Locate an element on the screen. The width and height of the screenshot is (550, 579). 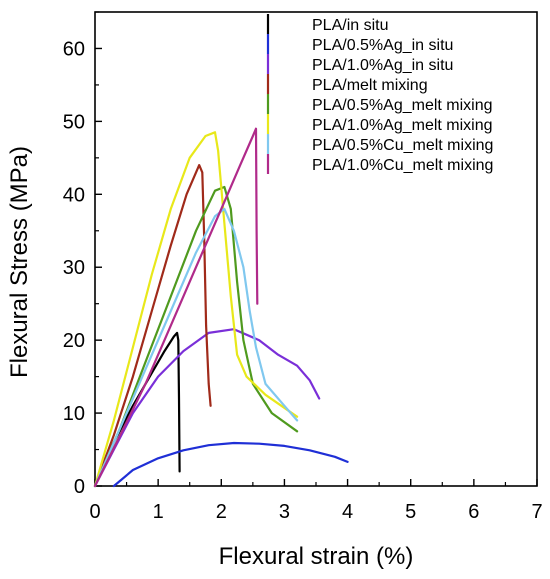
x-tick-label: 4 is located at coordinates (347, 512).